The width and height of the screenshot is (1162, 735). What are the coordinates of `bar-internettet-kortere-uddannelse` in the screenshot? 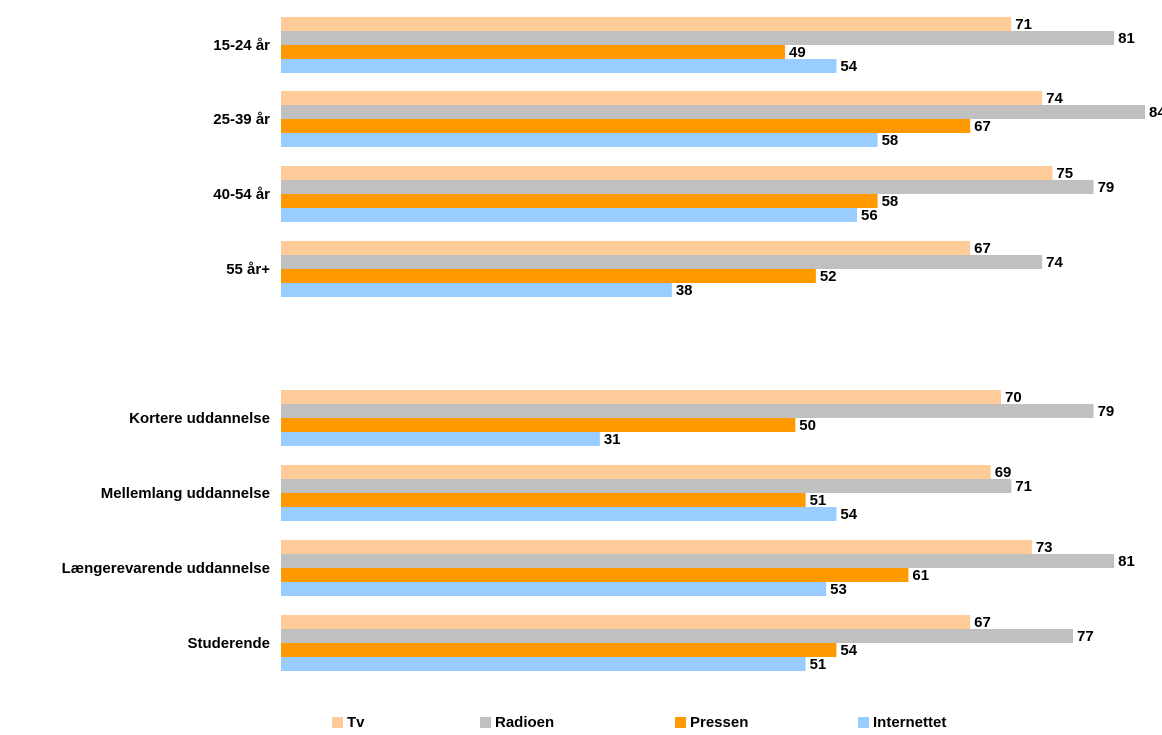 It's located at (440, 439).